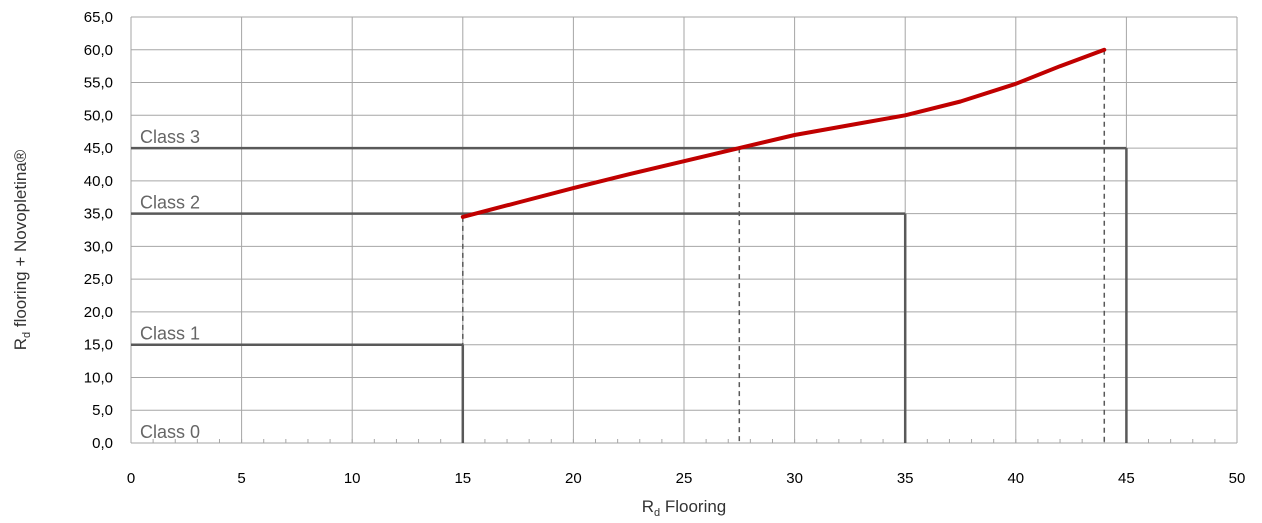  What do you see at coordinates (462, 478) in the screenshot?
I see `x-tick-label: 15` at bounding box center [462, 478].